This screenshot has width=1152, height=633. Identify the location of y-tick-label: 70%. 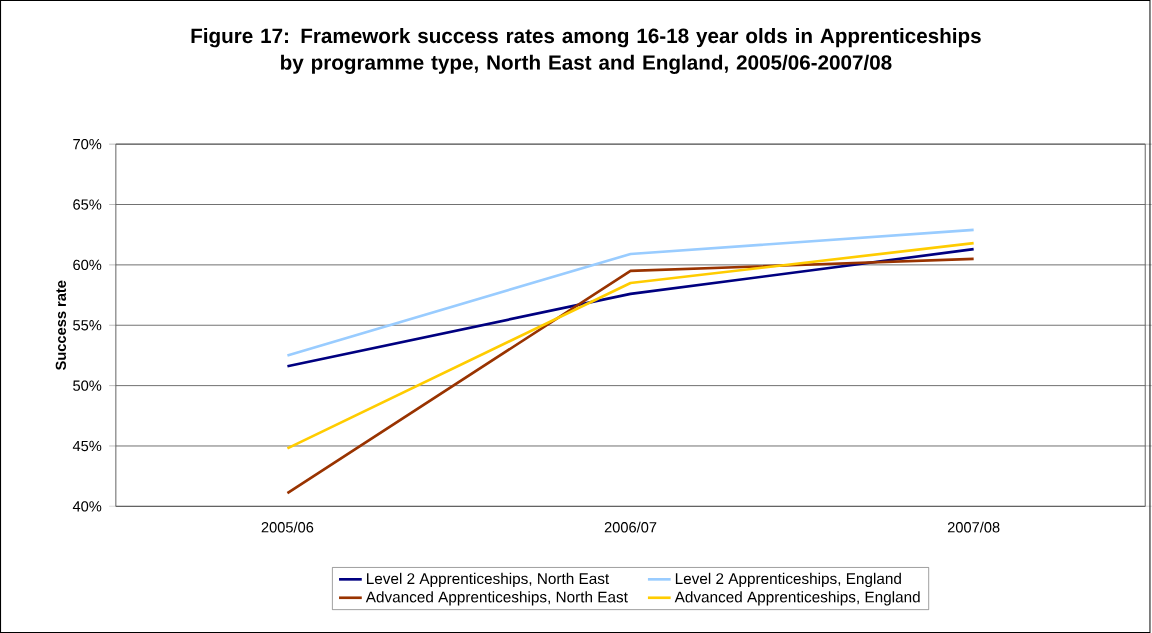
(87, 144).